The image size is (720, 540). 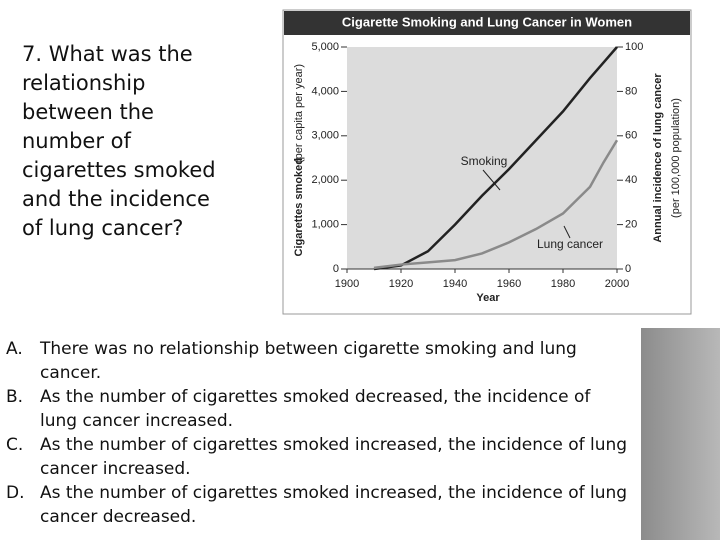 What do you see at coordinates (14, 349) in the screenshot?
I see `option-letter: A.` at bounding box center [14, 349].